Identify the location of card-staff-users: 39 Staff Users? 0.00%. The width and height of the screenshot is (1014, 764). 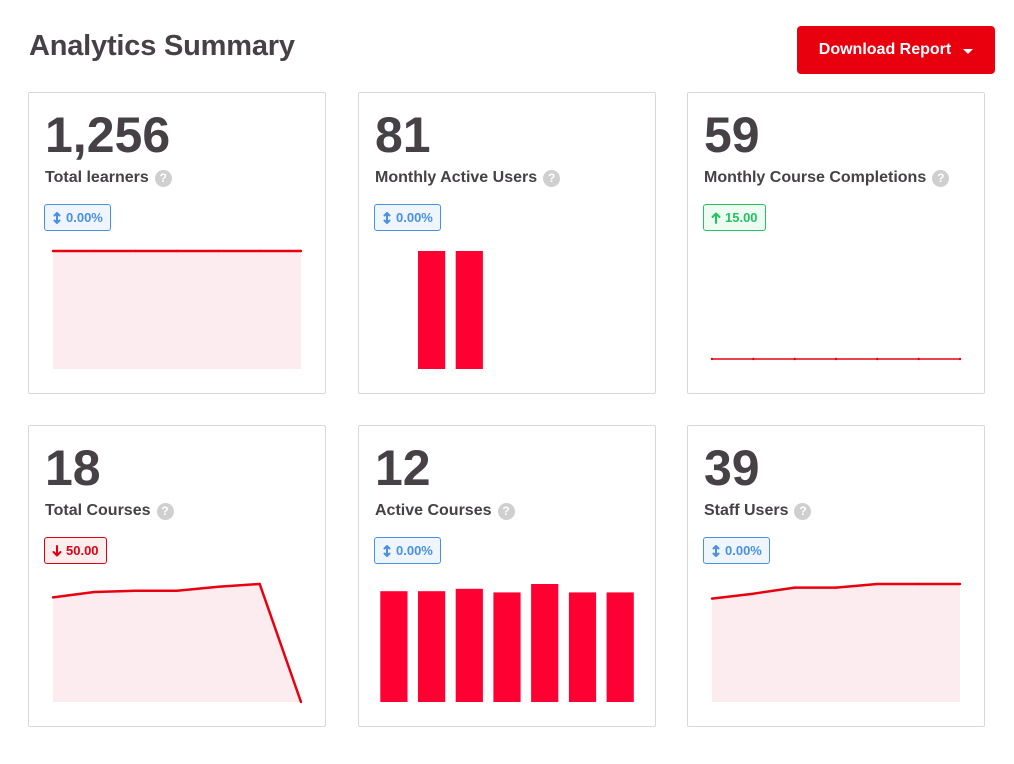
(836, 576).